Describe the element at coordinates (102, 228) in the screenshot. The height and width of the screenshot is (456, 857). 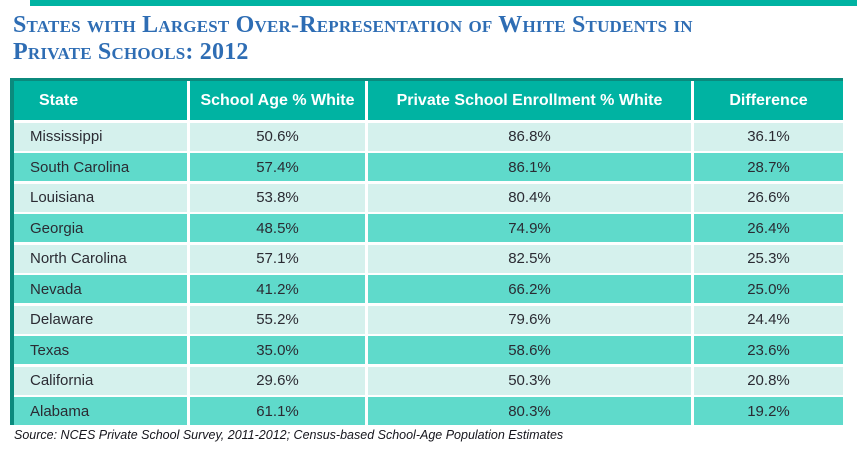
I see `cell-state: Georgia` at that location.